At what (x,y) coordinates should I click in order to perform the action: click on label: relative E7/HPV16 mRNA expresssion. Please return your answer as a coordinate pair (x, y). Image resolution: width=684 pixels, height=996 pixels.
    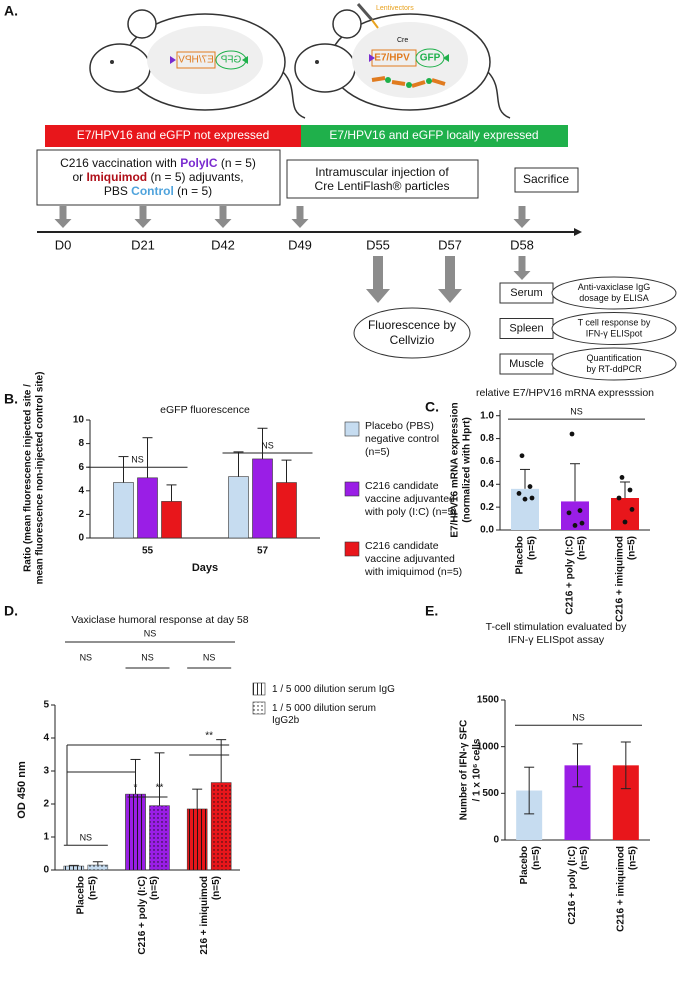
    Looking at the image, I should click on (565, 393).